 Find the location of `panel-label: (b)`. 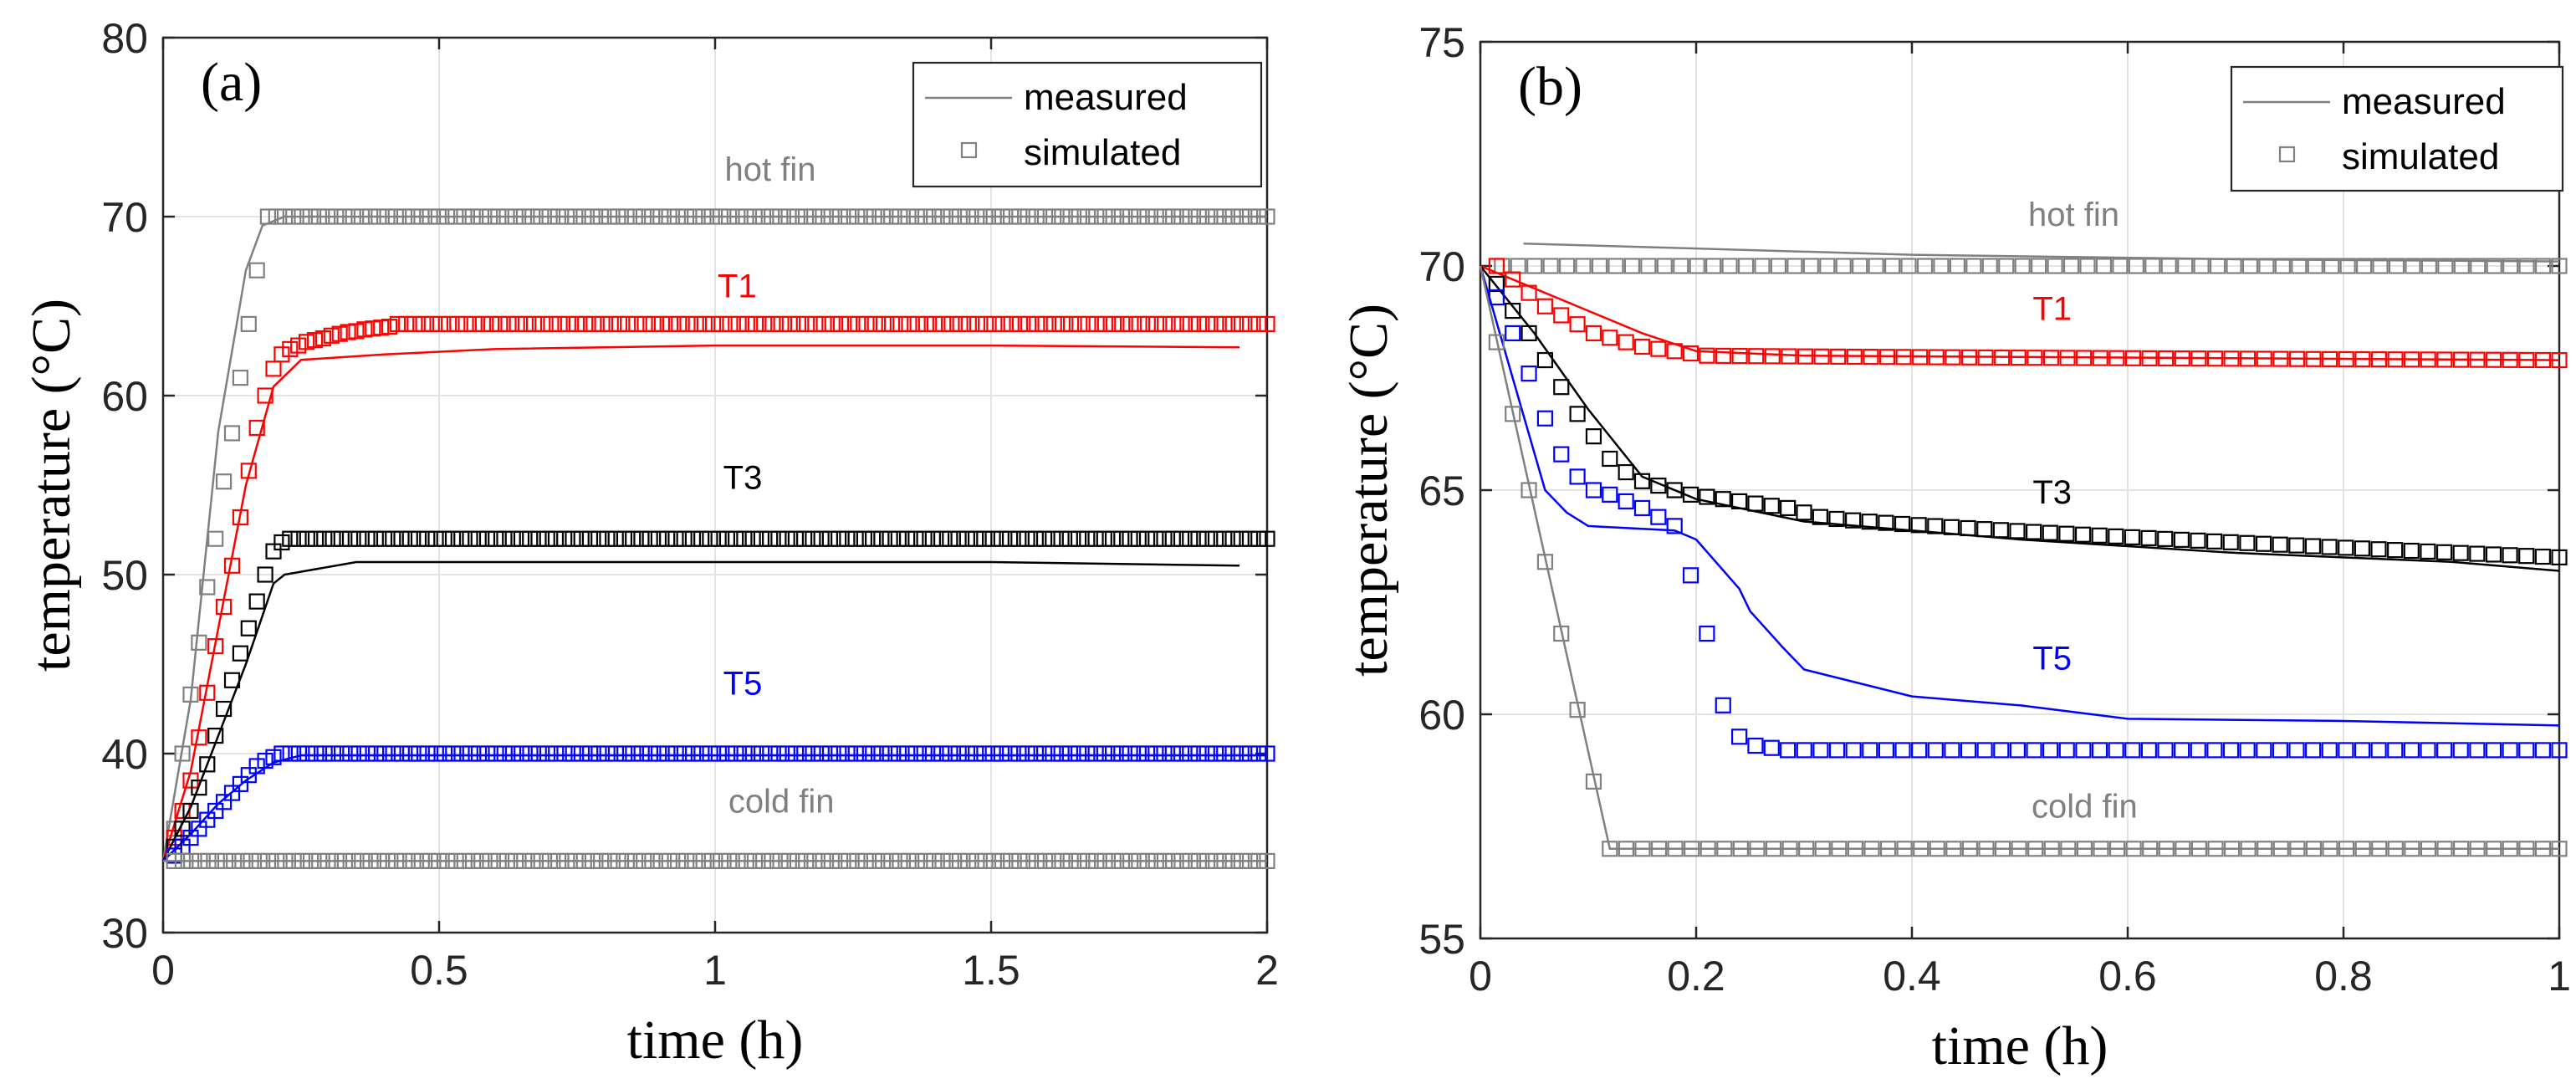

panel-label: (b) is located at coordinates (1550, 86).